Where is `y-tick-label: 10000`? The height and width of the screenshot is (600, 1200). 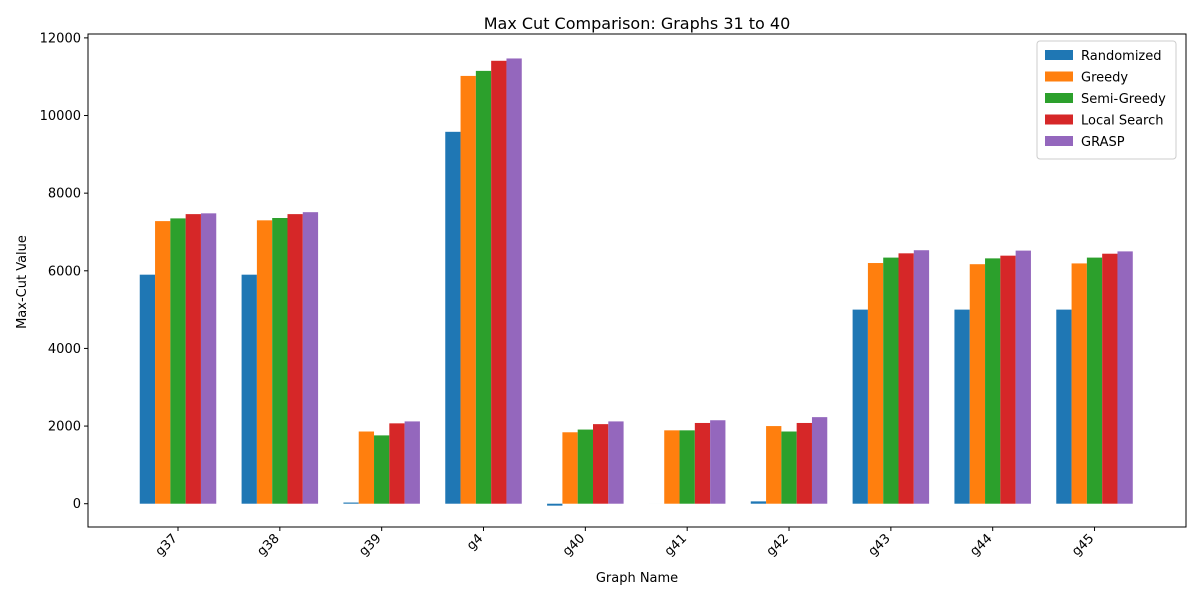
y-tick-label: 10000 is located at coordinates (60, 116).